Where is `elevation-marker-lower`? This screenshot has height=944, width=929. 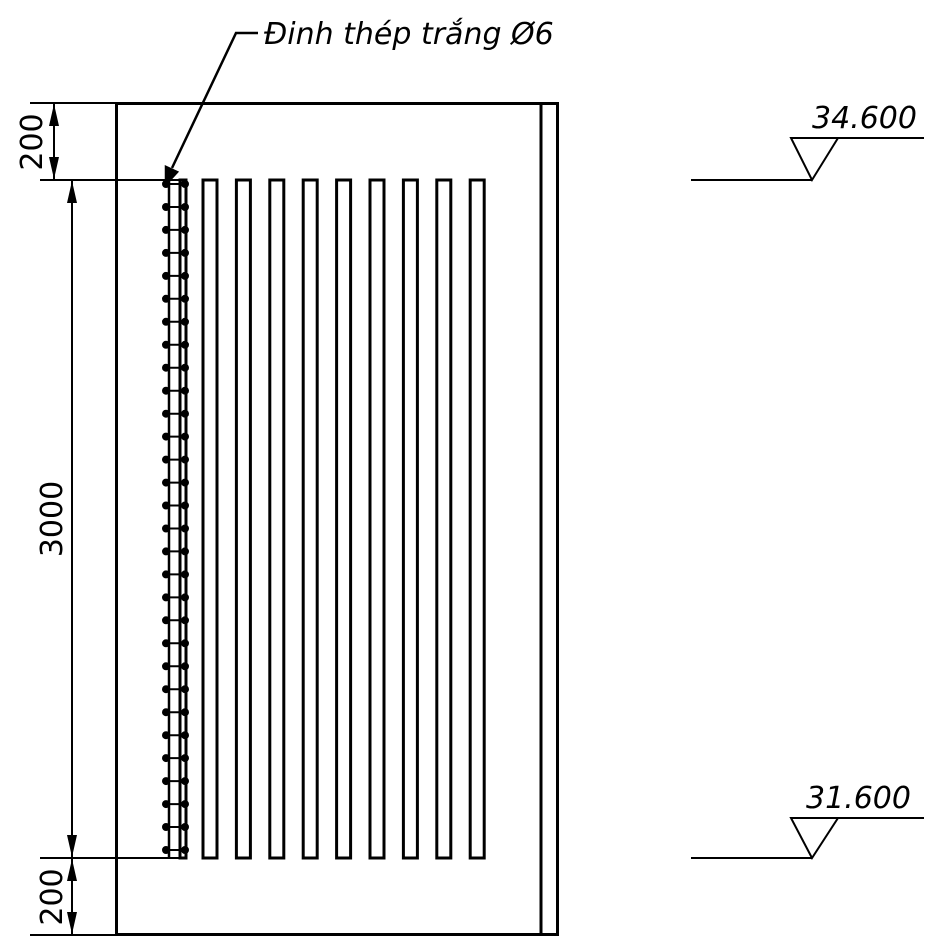
elevation-marker-lower is located at coordinates (807, 838).